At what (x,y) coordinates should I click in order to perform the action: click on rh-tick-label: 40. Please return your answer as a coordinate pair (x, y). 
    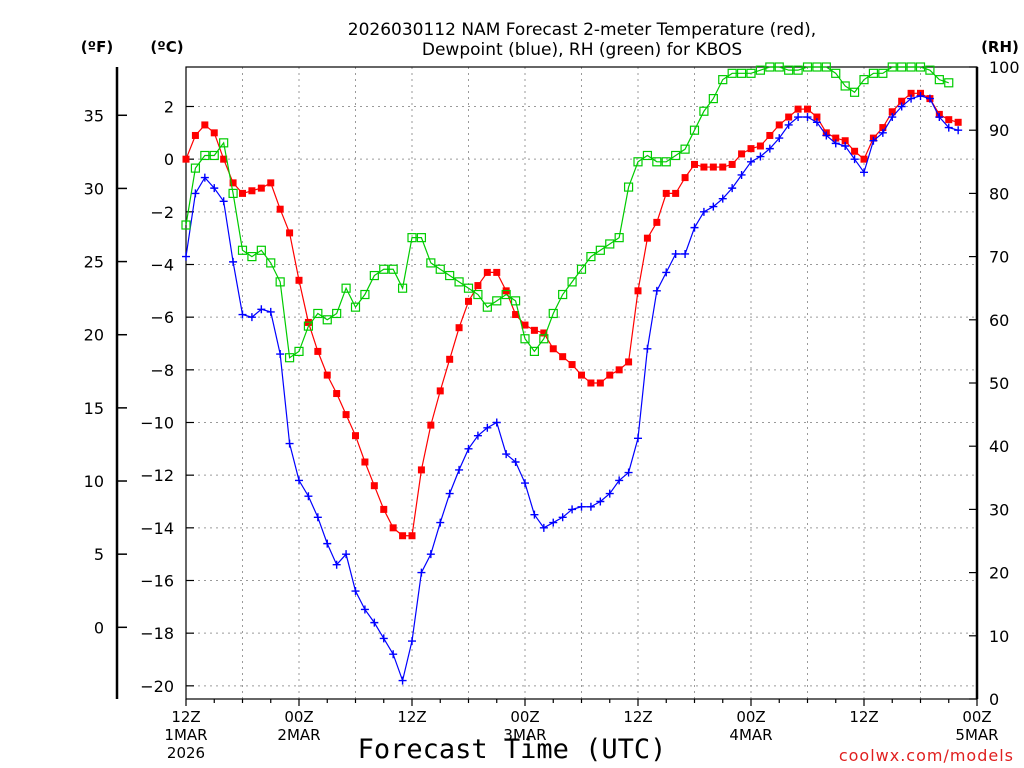
    Looking at the image, I should click on (999, 446).